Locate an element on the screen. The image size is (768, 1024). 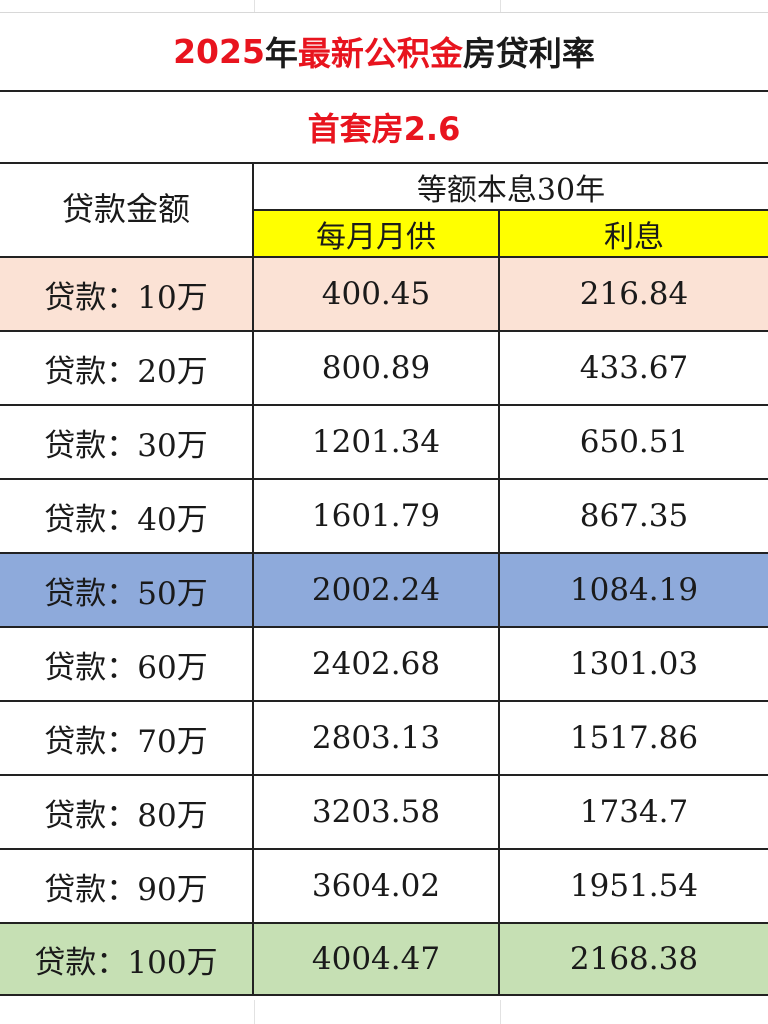
table-row: 贷款：90万 3604.02 1951.54 is located at coordinates (384, 887).